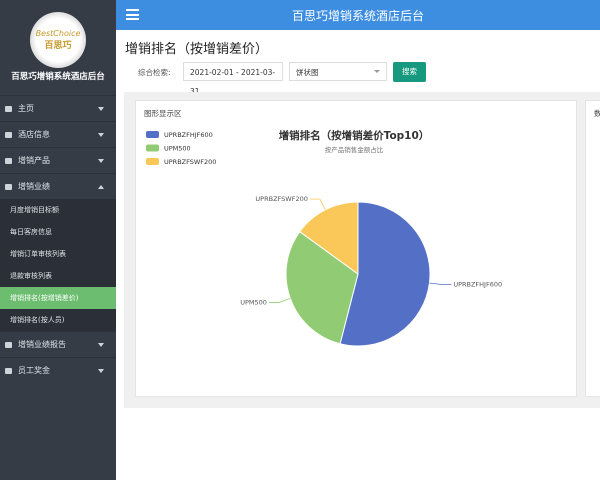 Image resolution: width=600 pixels, height=480 pixels. What do you see at coordinates (58, 232) in the screenshot?
I see `submenu-item: 每日客房信息` at bounding box center [58, 232].